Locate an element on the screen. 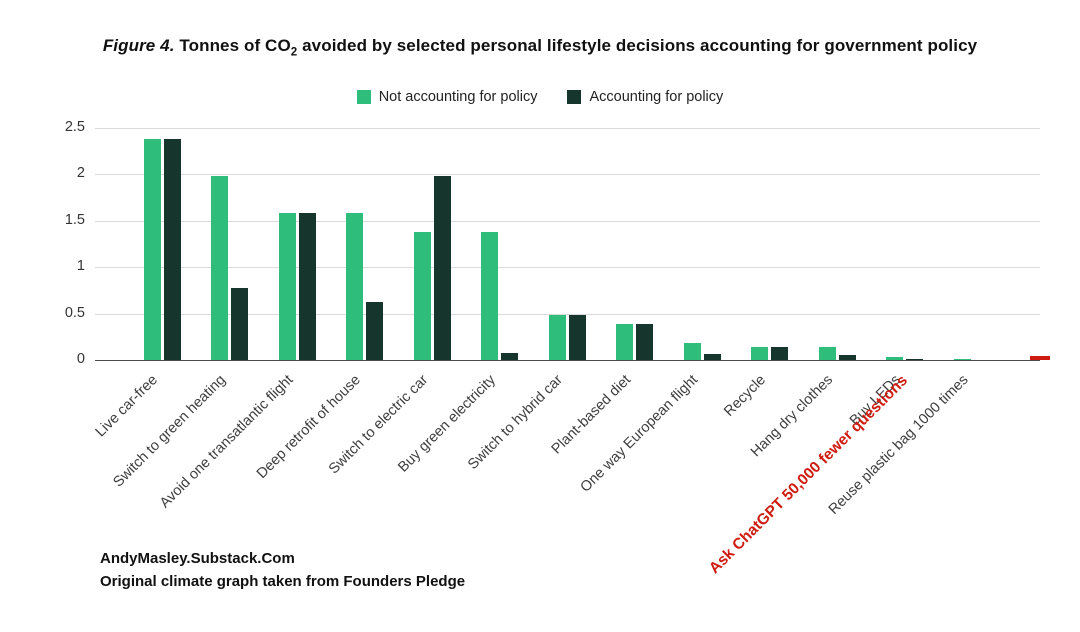 The height and width of the screenshot is (632, 1080). footer-source-line: AndyMasley.Substack.Com is located at coordinates (197, 558).